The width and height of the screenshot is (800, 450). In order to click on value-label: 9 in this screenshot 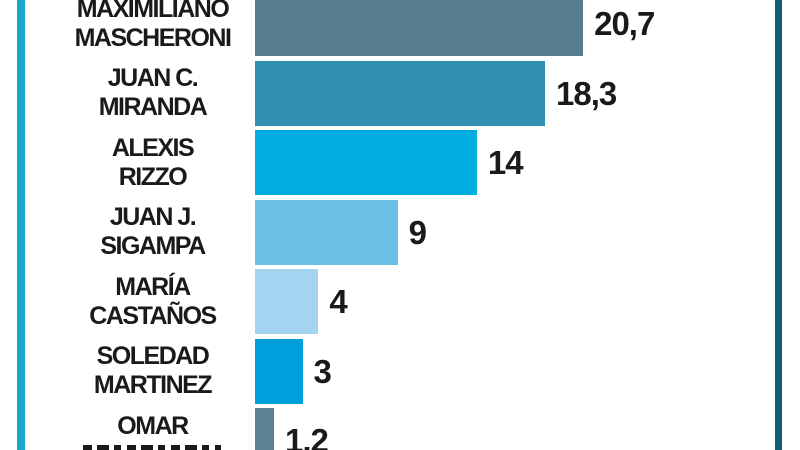, I will do `click(417, 232)`.